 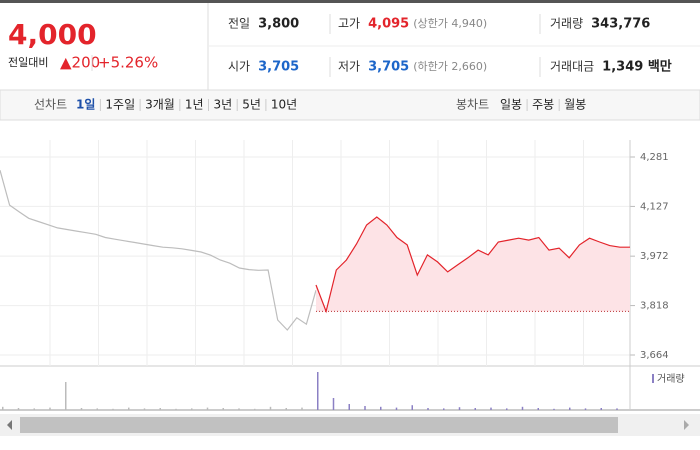 I want to click on area, so click(x=473, y=264).